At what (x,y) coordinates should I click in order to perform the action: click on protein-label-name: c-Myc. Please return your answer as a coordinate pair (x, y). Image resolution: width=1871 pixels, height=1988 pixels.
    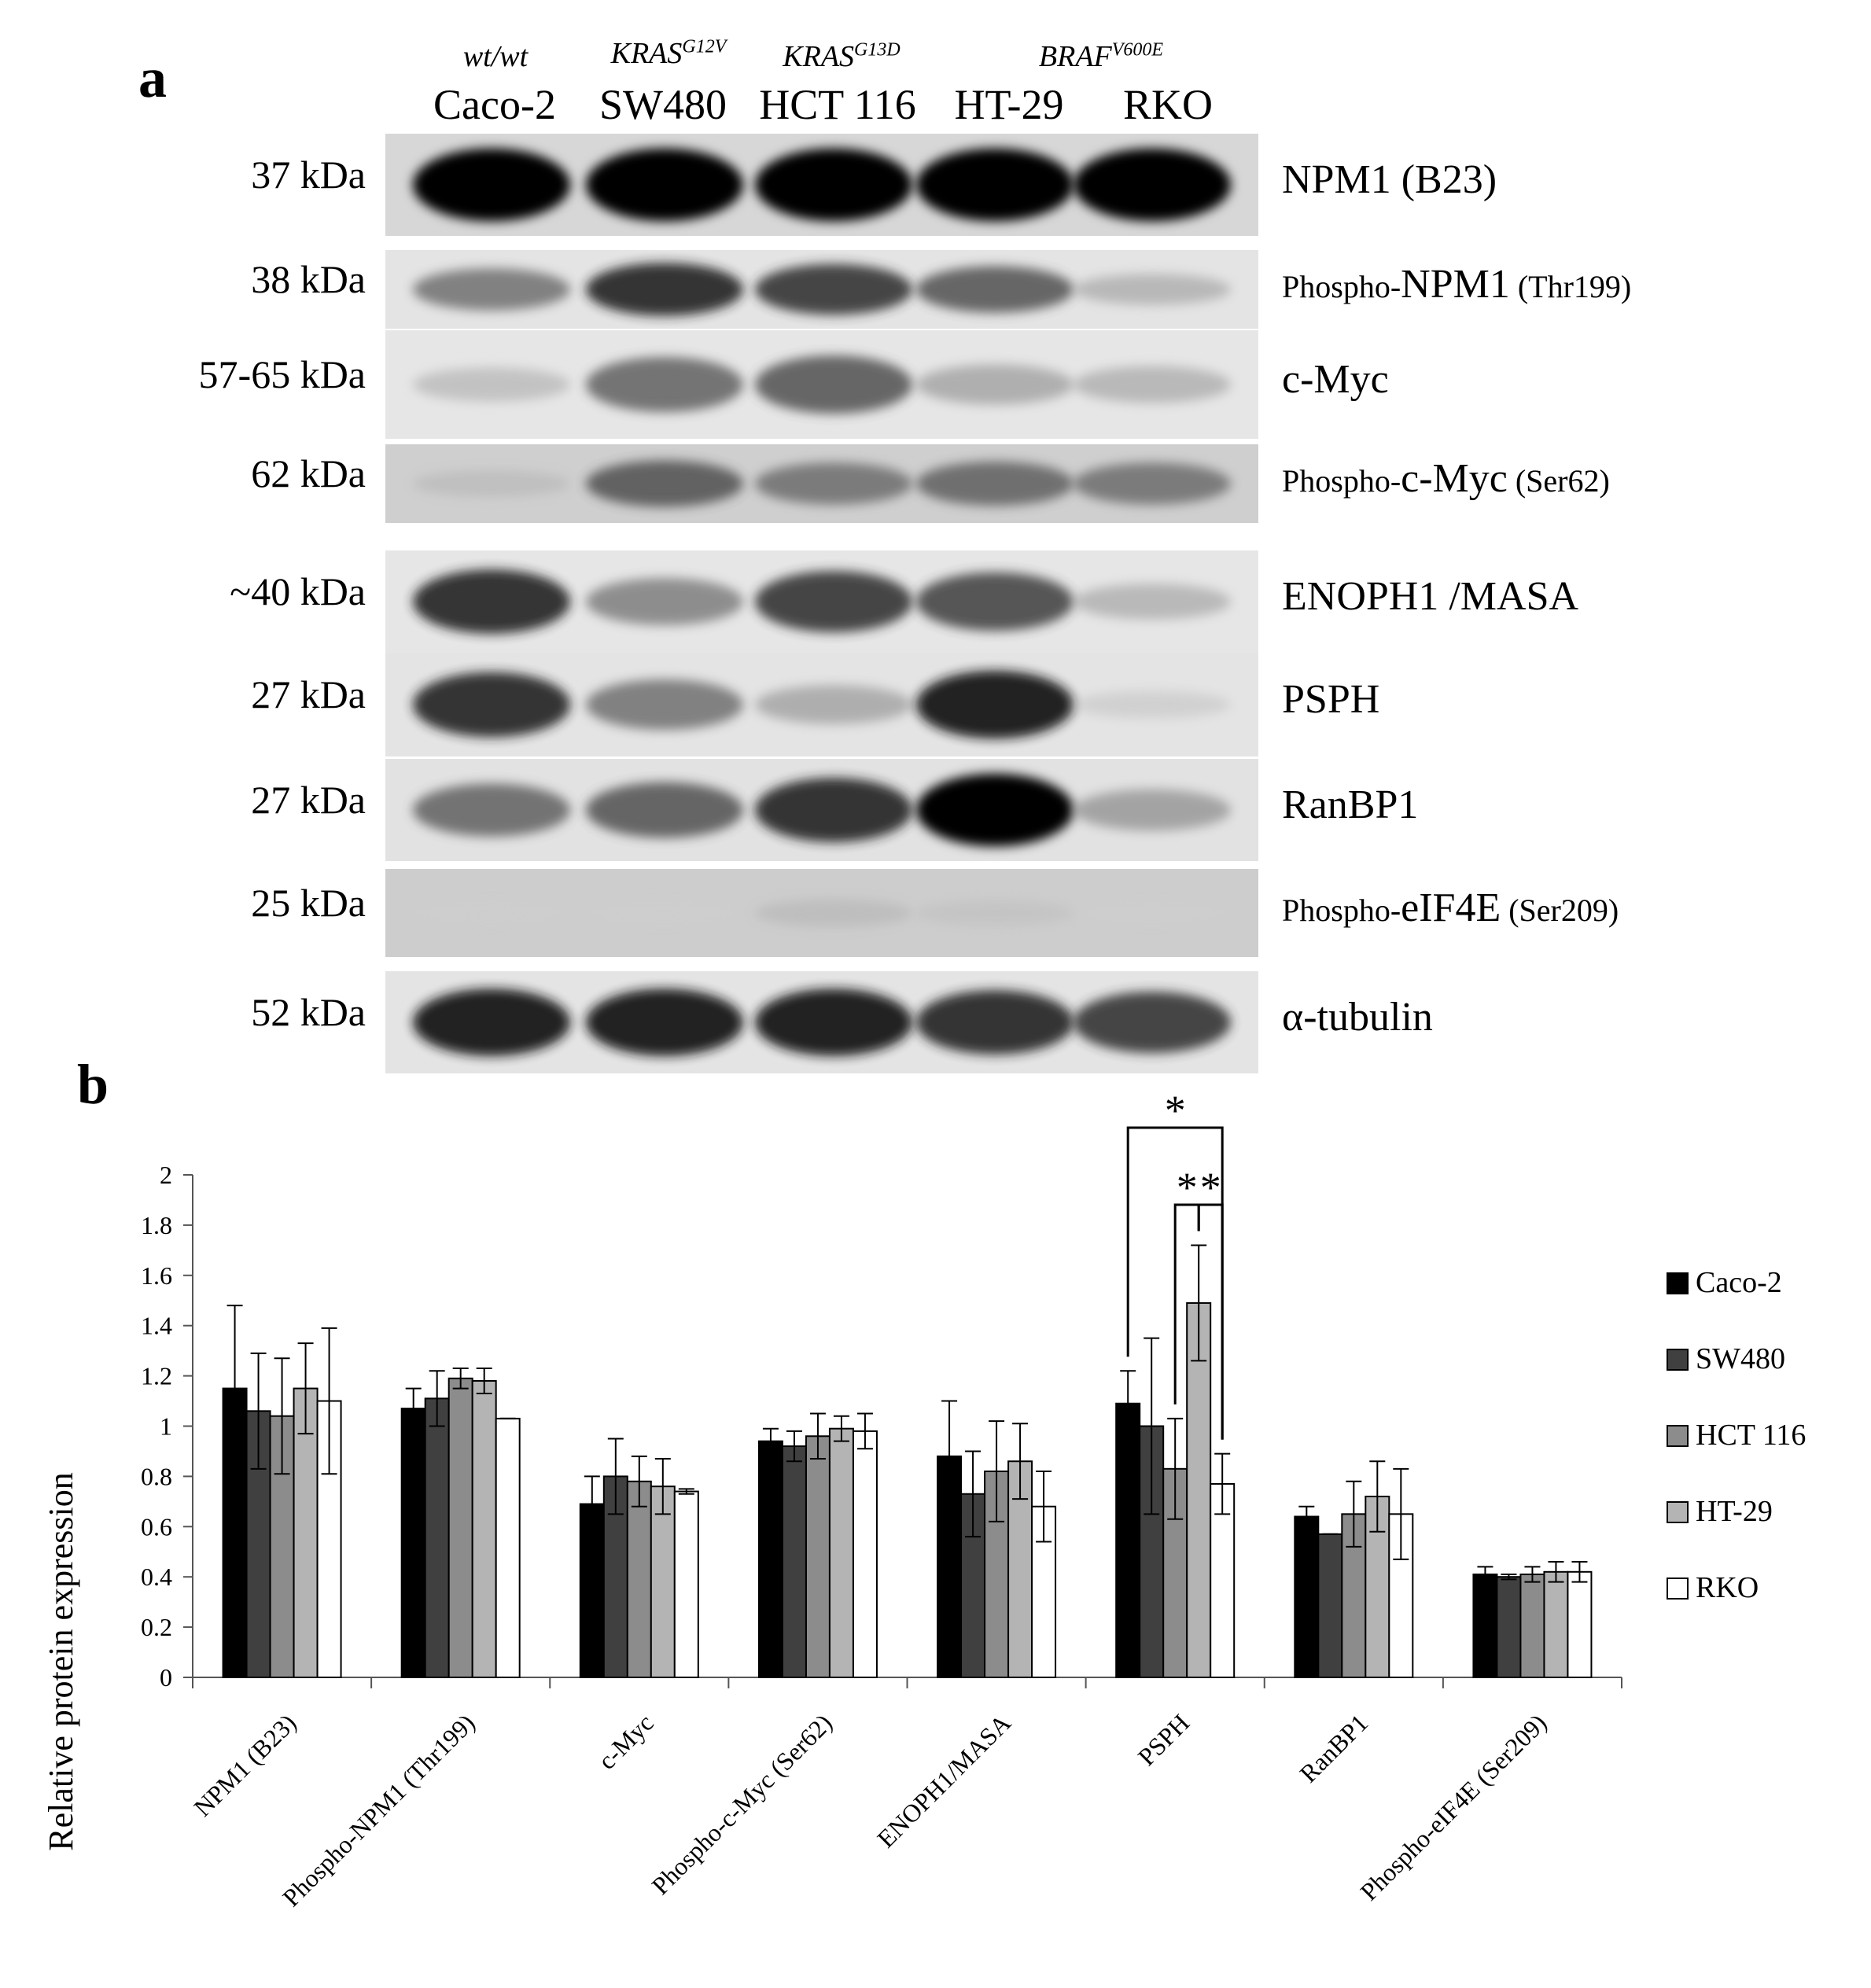
    Looking at the image, I should click on (1335, 379).